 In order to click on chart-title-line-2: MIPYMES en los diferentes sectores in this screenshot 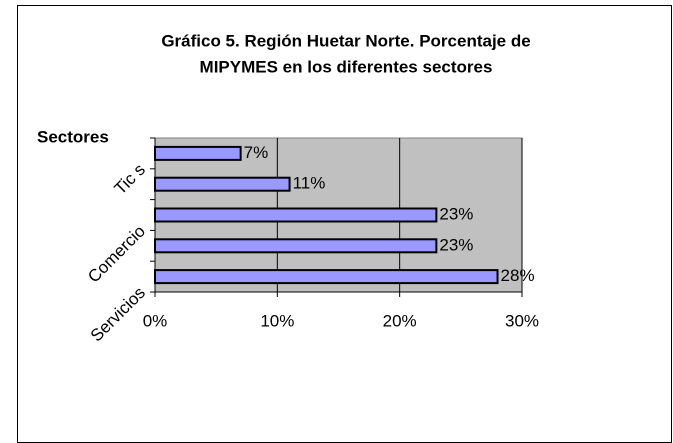, I will do `click(346, 66)`.